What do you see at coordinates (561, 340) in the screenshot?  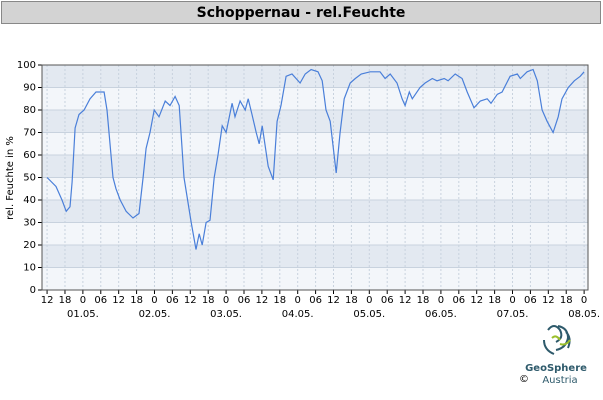 I see `logo-mark-accent` at bounding box center [561, 340].